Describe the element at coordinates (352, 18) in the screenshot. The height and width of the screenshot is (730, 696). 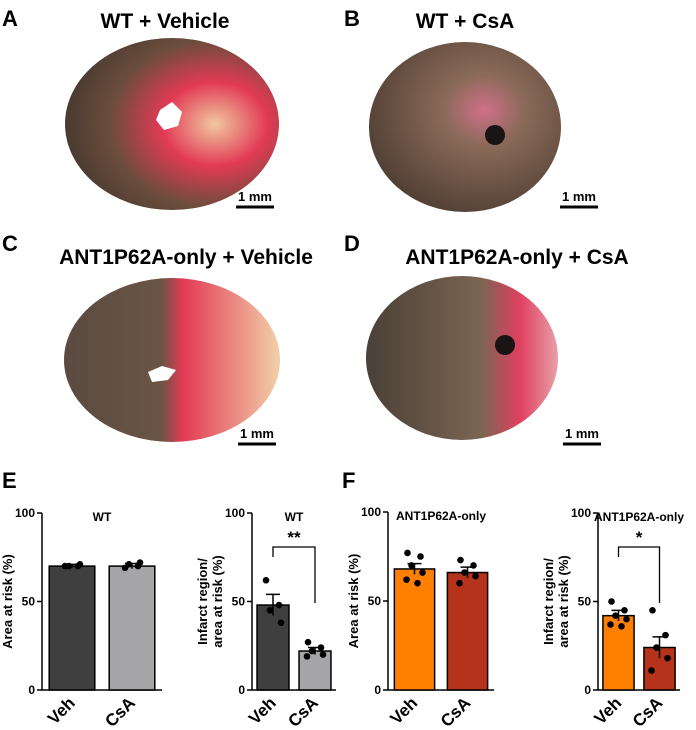
I see `panel-letter: B` at that location.